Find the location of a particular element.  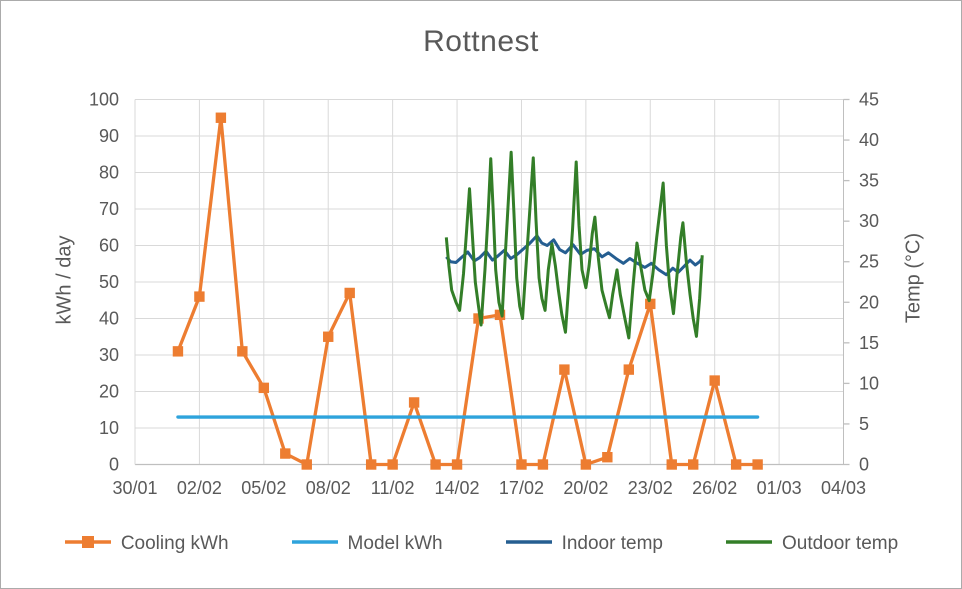

left-tick-label: 40 is located at coordinates (109, 319).